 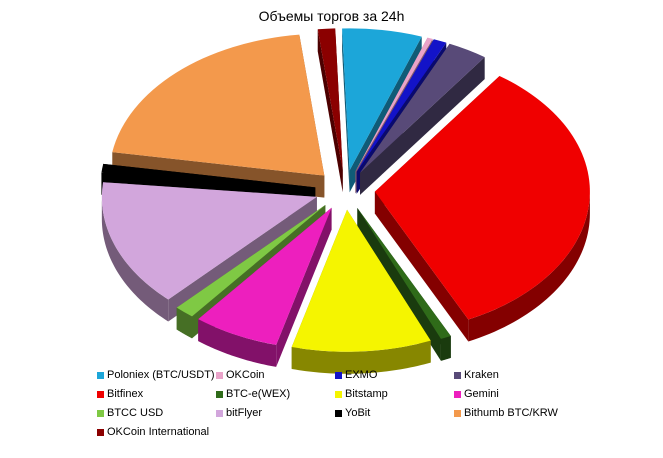 What do you see at coordinates (135, 413) in the screenshot?
I see `legend-label: BTCC USD` at bounding box center [135, 413].